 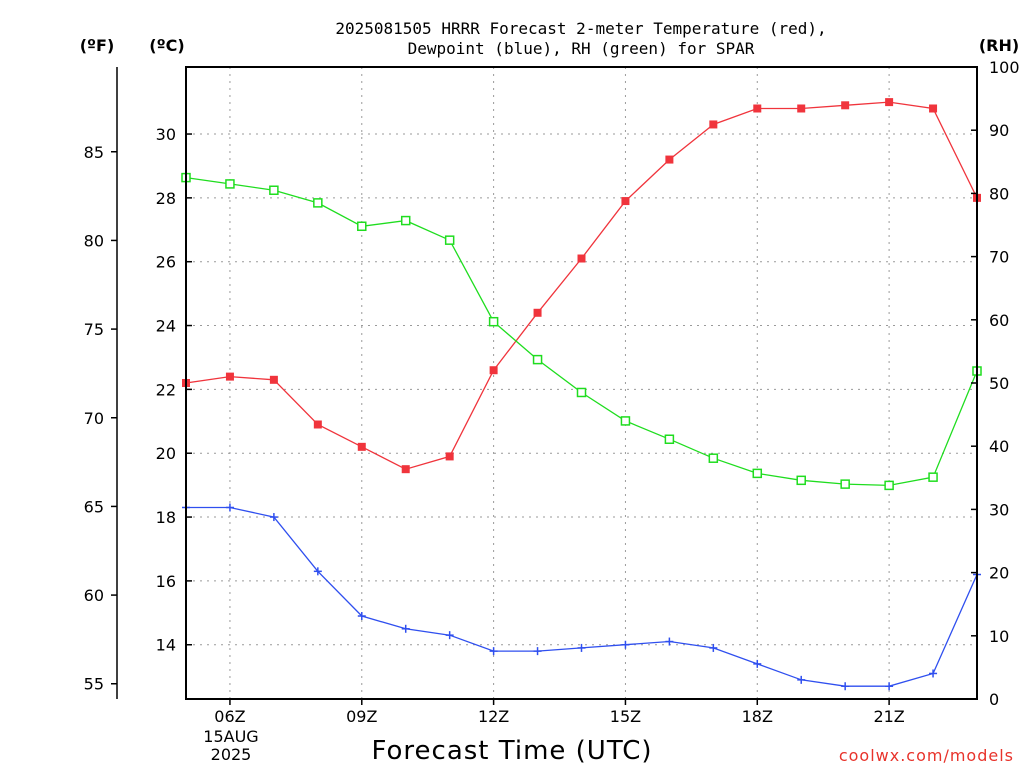 What do you see at coordinates (999, 257) in the screenshot?
I see `rh-tick-label: 70` at bounding box center [999, 257].